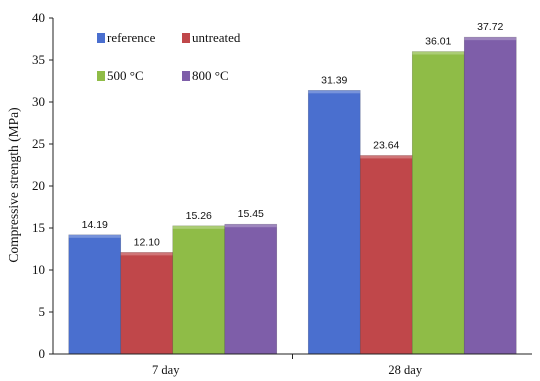 The height and width of the screenshot is (381, 540). I want to click on y-axis-ticks: 0 5 10 15 20 25 30 35 40, so click(42, 185).